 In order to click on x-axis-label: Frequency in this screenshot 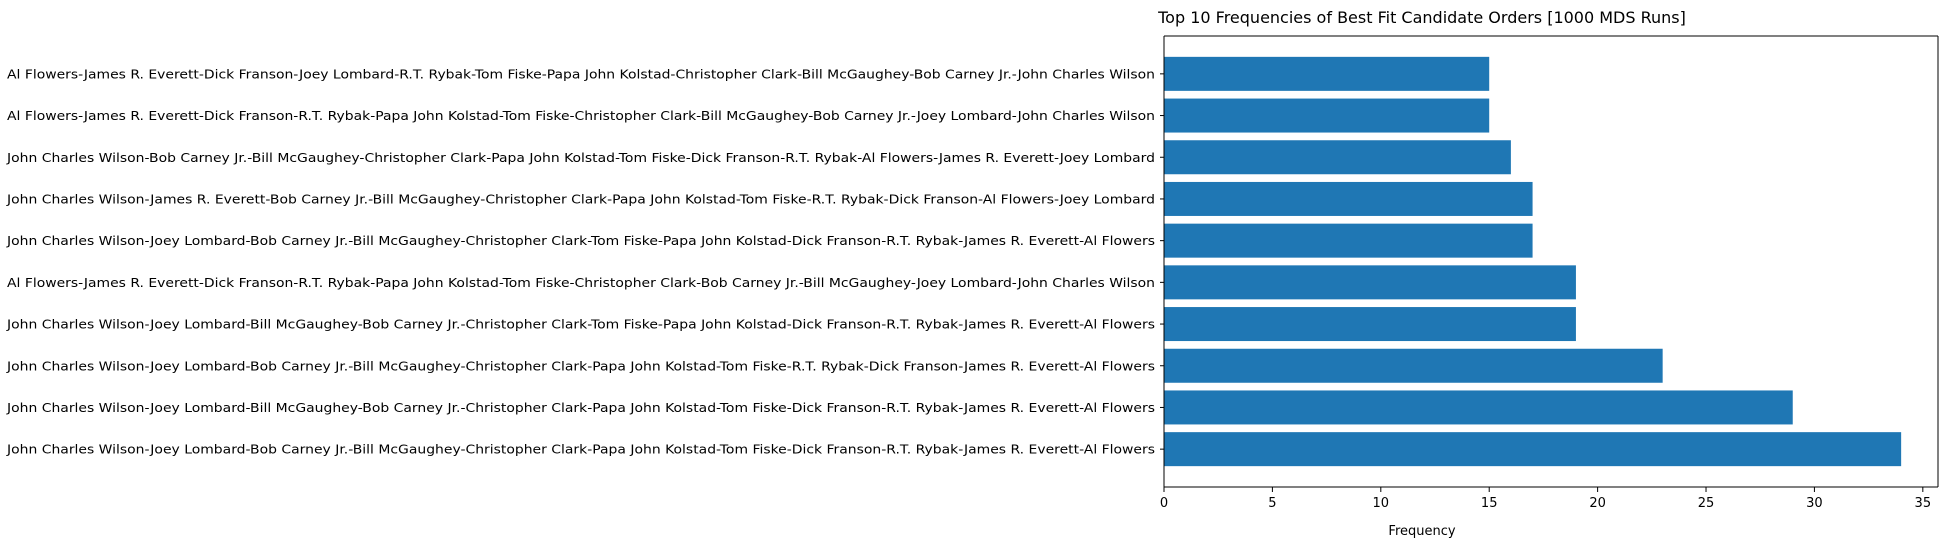, I will do `click(1421, 531)`.